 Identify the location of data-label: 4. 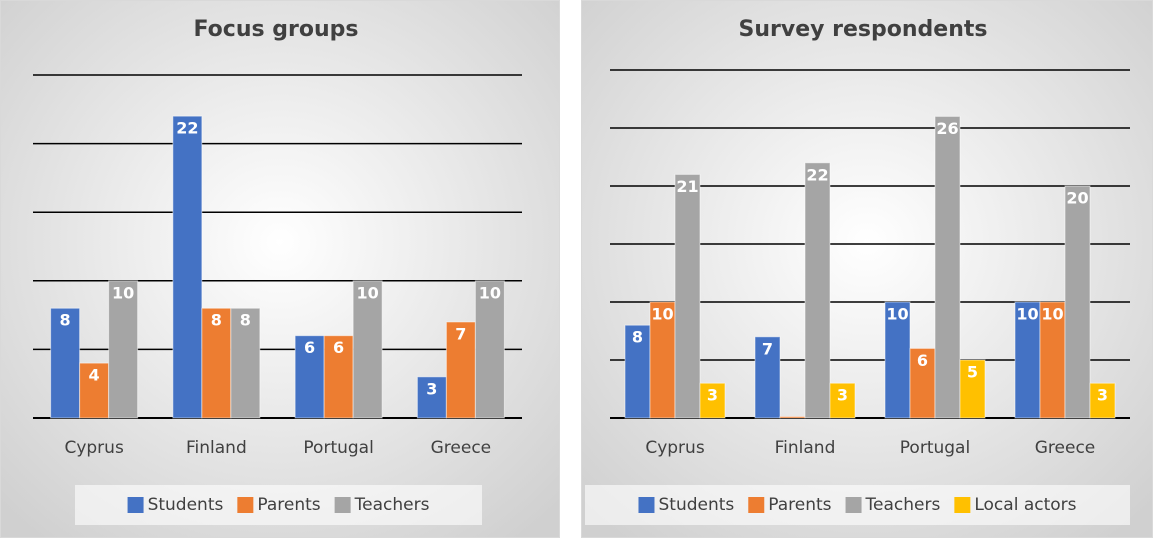
(94, 375).